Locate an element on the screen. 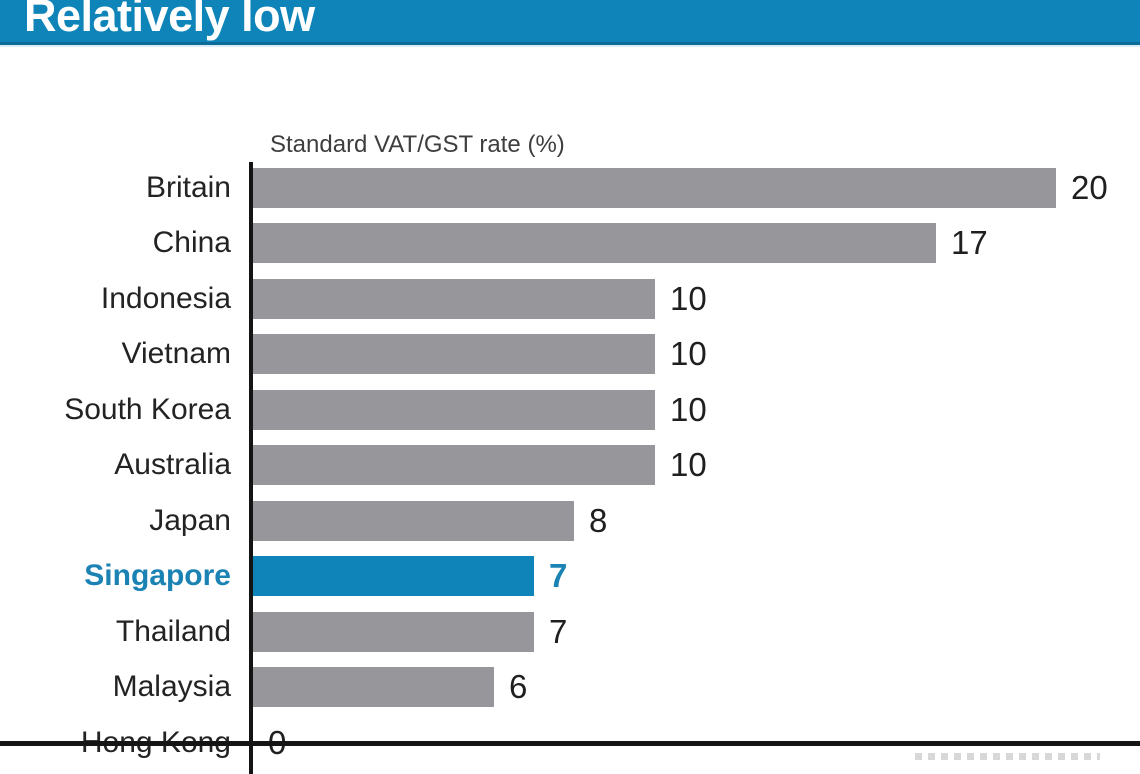 This screenshot has width=1140, height=774. chart-row: Singapore 7 is located at coordinates (570, 577).